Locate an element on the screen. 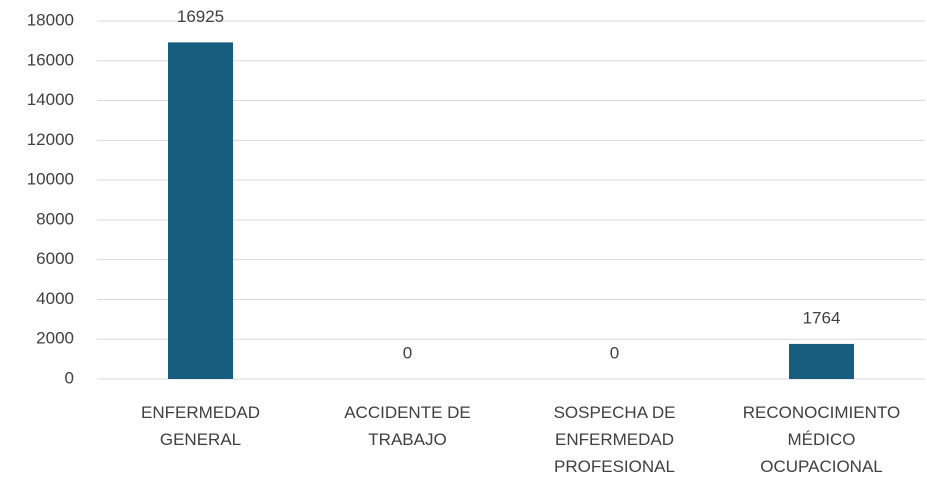 Image resolution: width=927 pixels, height=479 pixels. y-tick-label: 2000 is located at coordinates (55, 338).